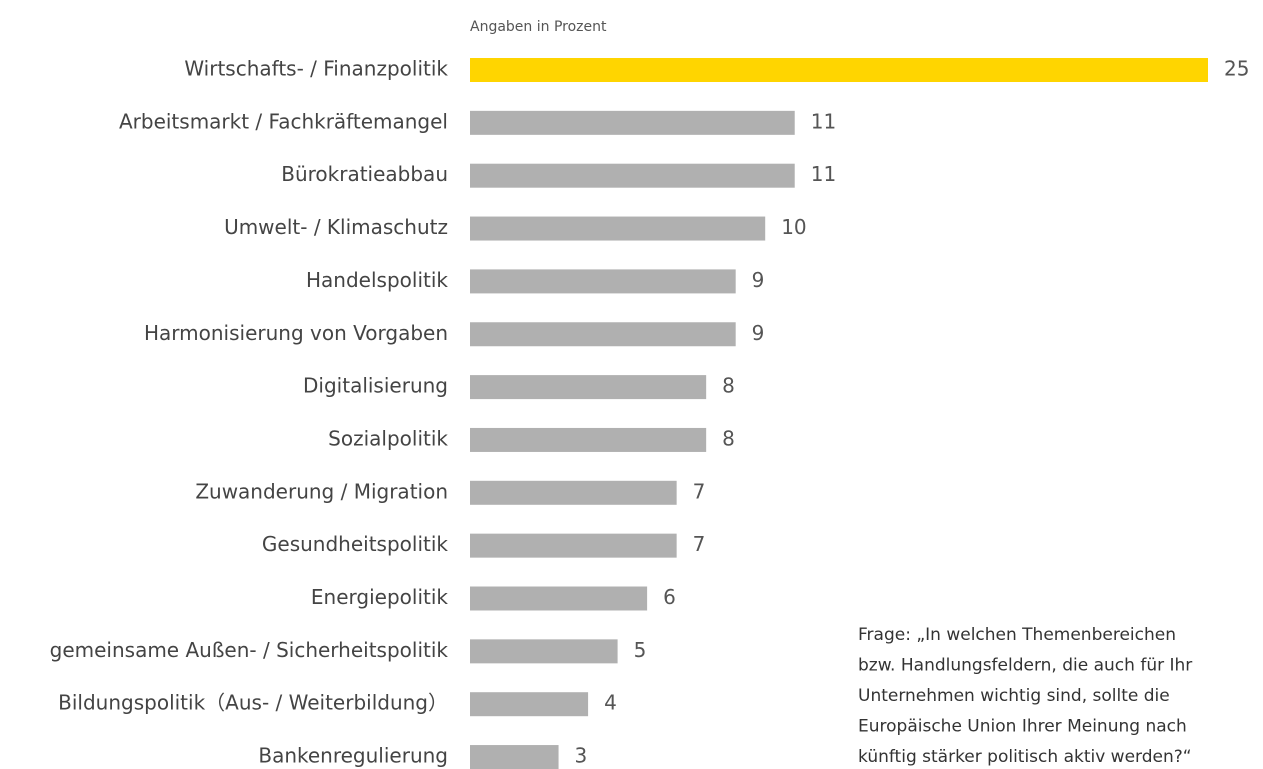 The width and height of the screenshot is (1263, 769). I want to click on category-label: Sozialpolitik, so click(388, 438).